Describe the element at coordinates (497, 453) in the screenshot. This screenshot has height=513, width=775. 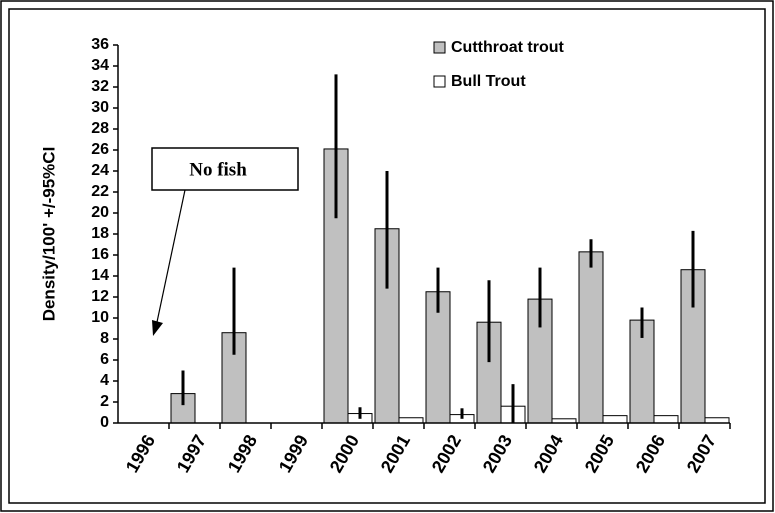
I see `x-tick-label: 2003` at that location.